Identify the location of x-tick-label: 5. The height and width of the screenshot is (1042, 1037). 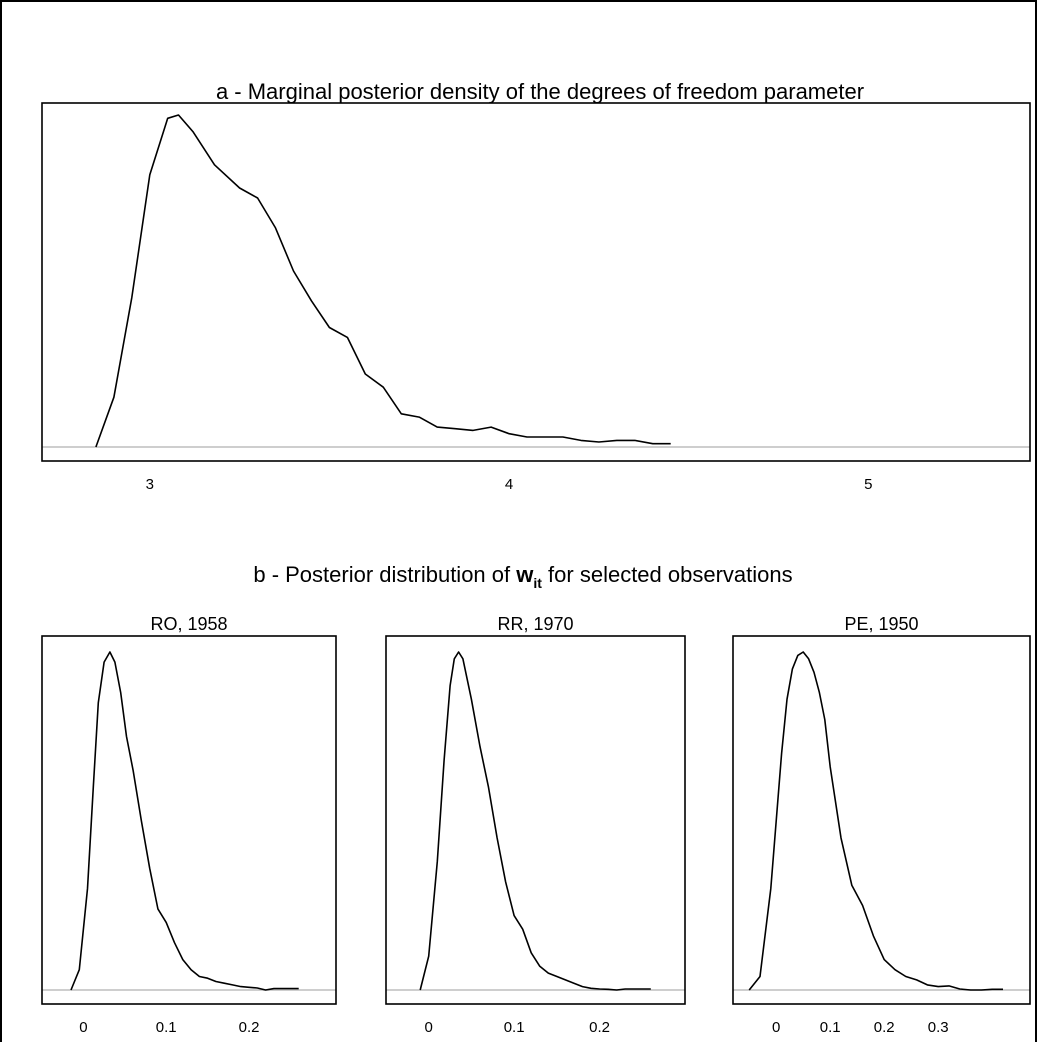
(868, 484).